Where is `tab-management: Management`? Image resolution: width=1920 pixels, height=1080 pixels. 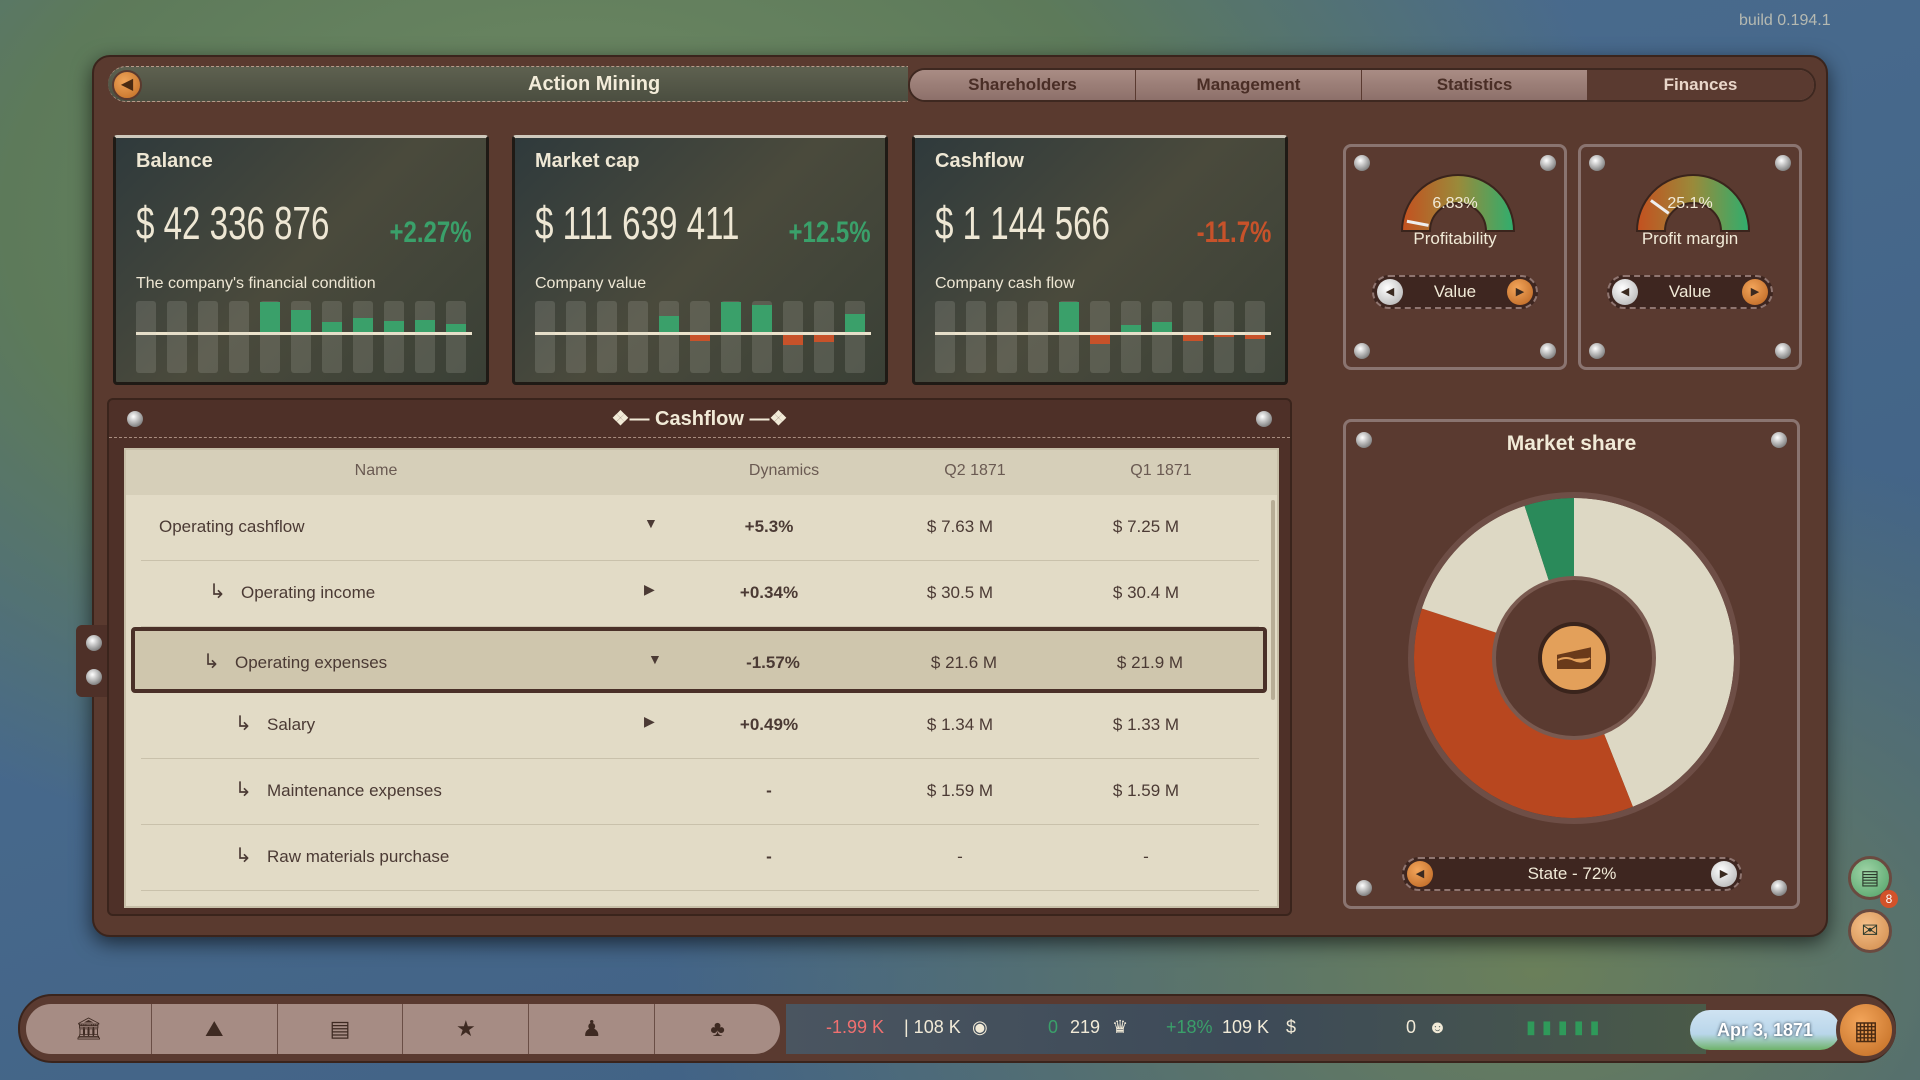
tab-management: Management is located at coordinates (1249, 85).